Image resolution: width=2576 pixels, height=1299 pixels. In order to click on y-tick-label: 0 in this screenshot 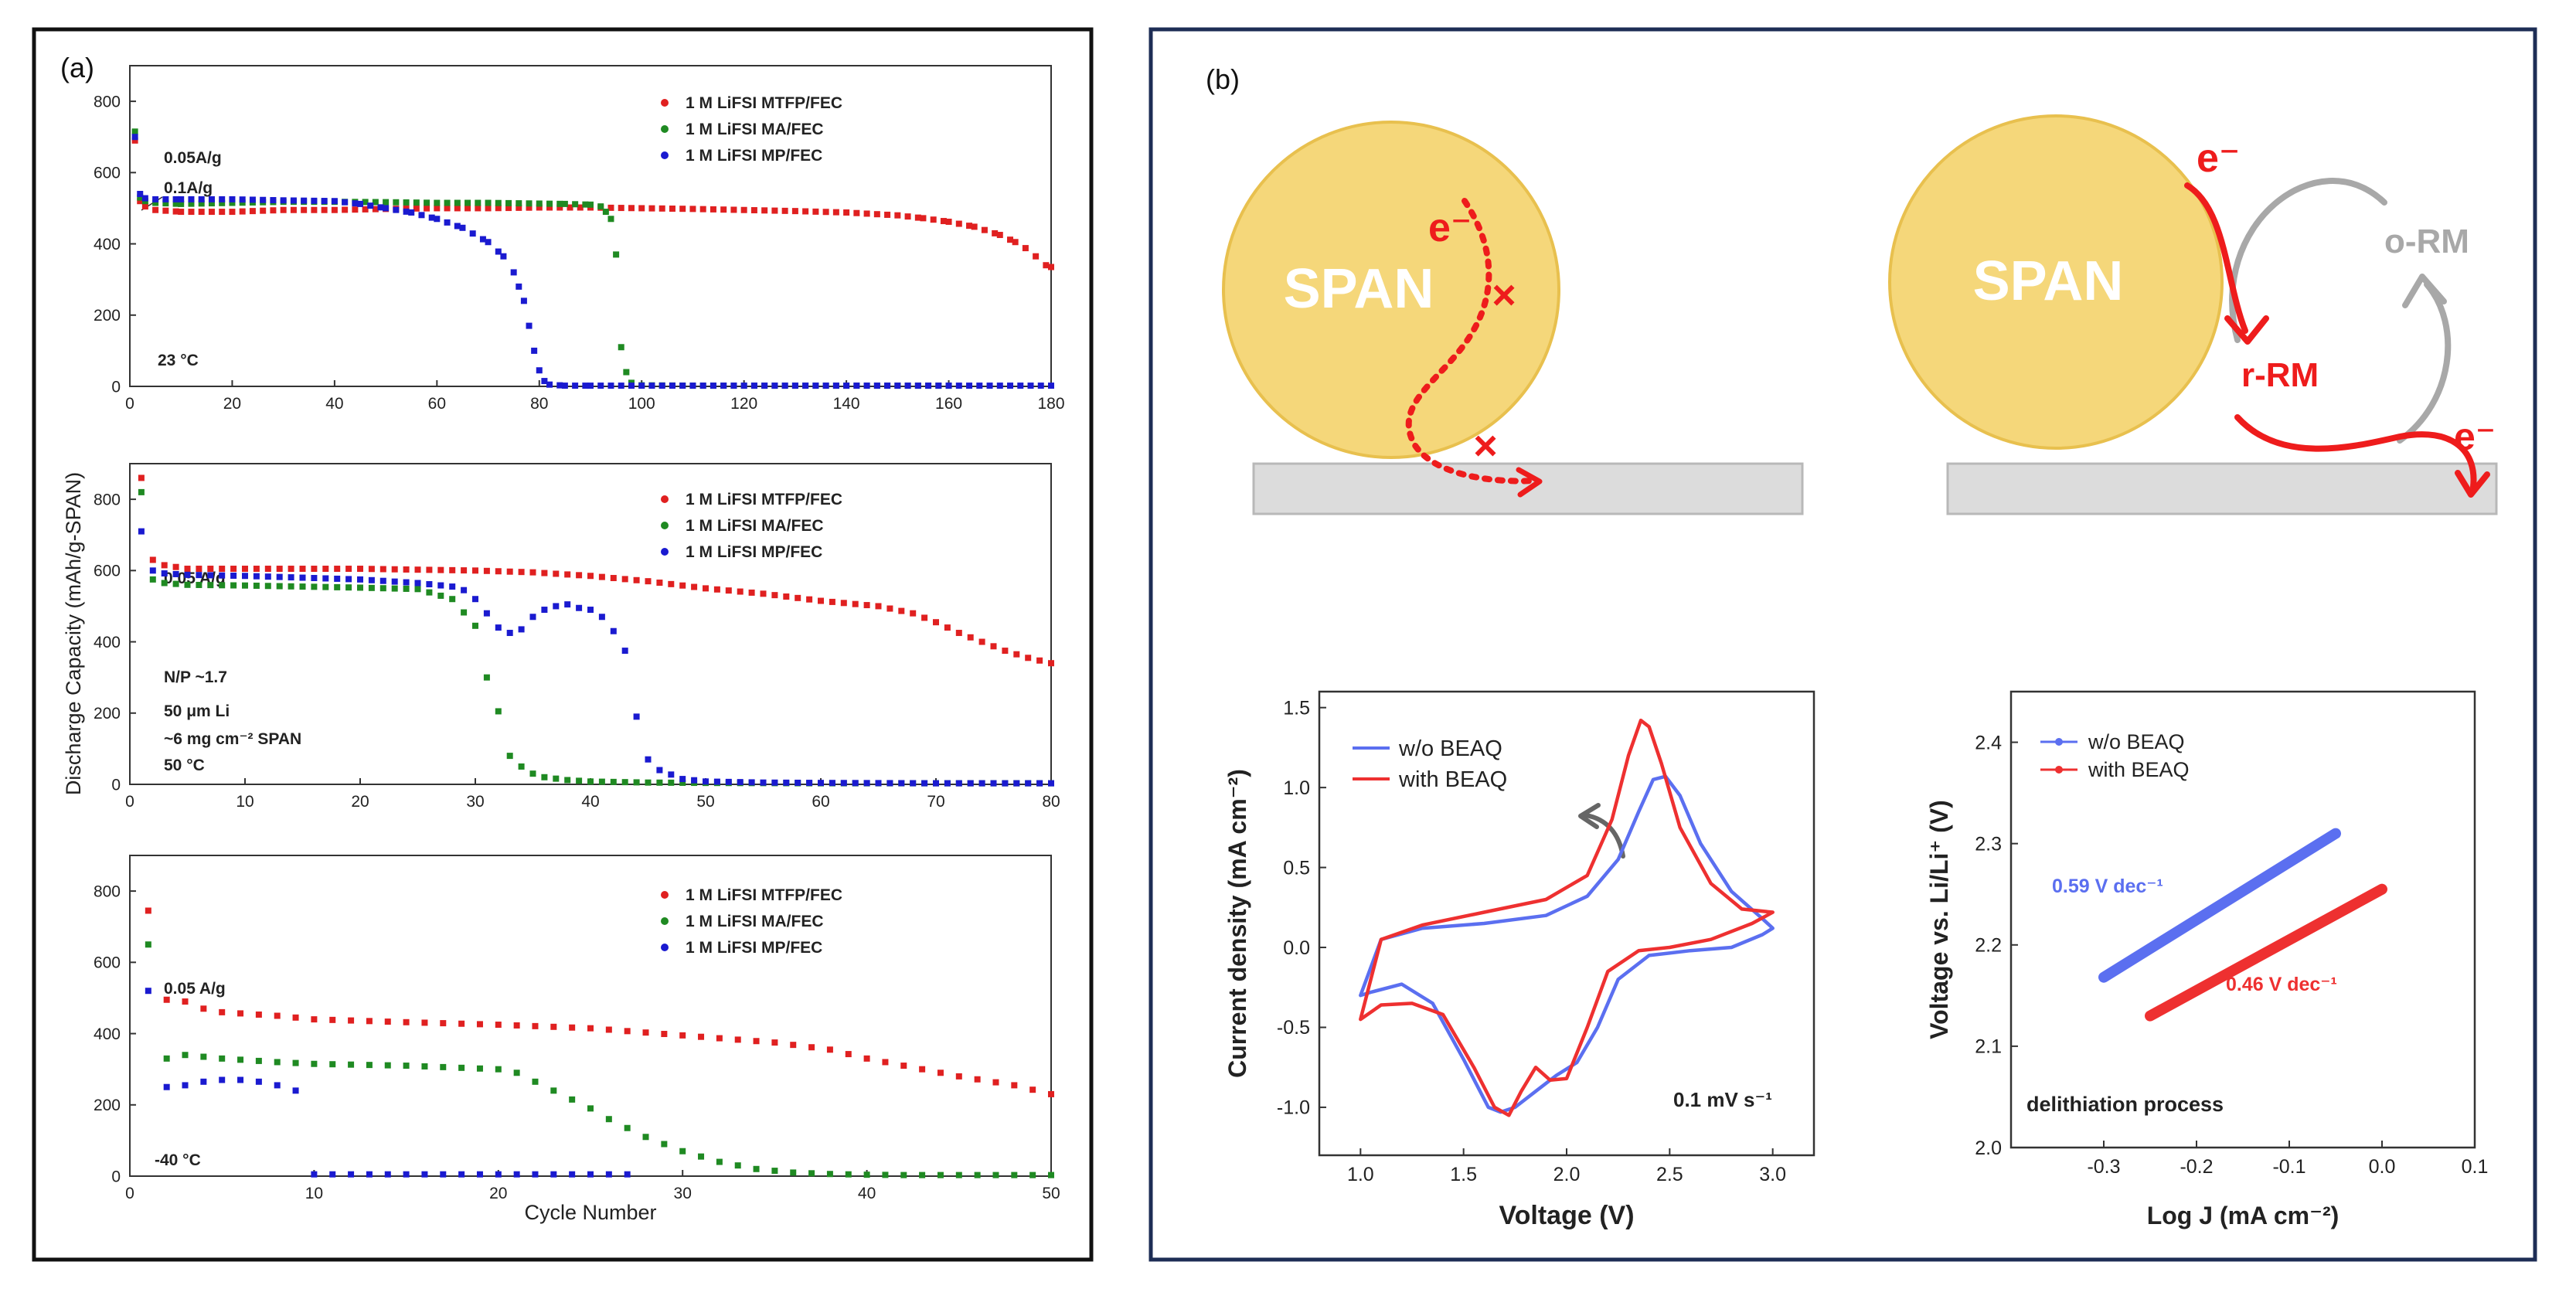, I will do `click(116, 785)`.